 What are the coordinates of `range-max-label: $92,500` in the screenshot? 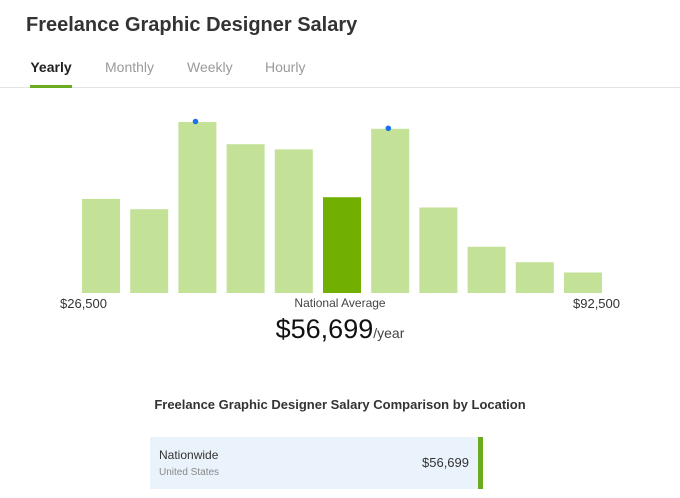 It's located at (596, 303).